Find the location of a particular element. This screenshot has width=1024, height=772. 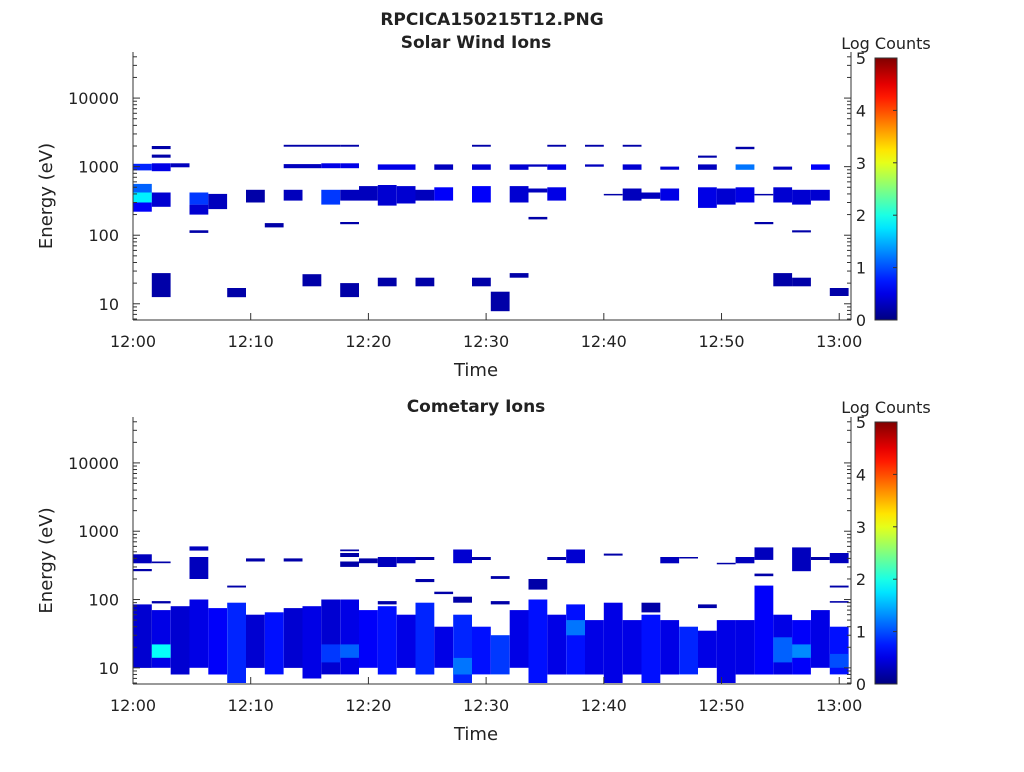

colorbar-tick-label: 1 is located at coordinates (861, 268).